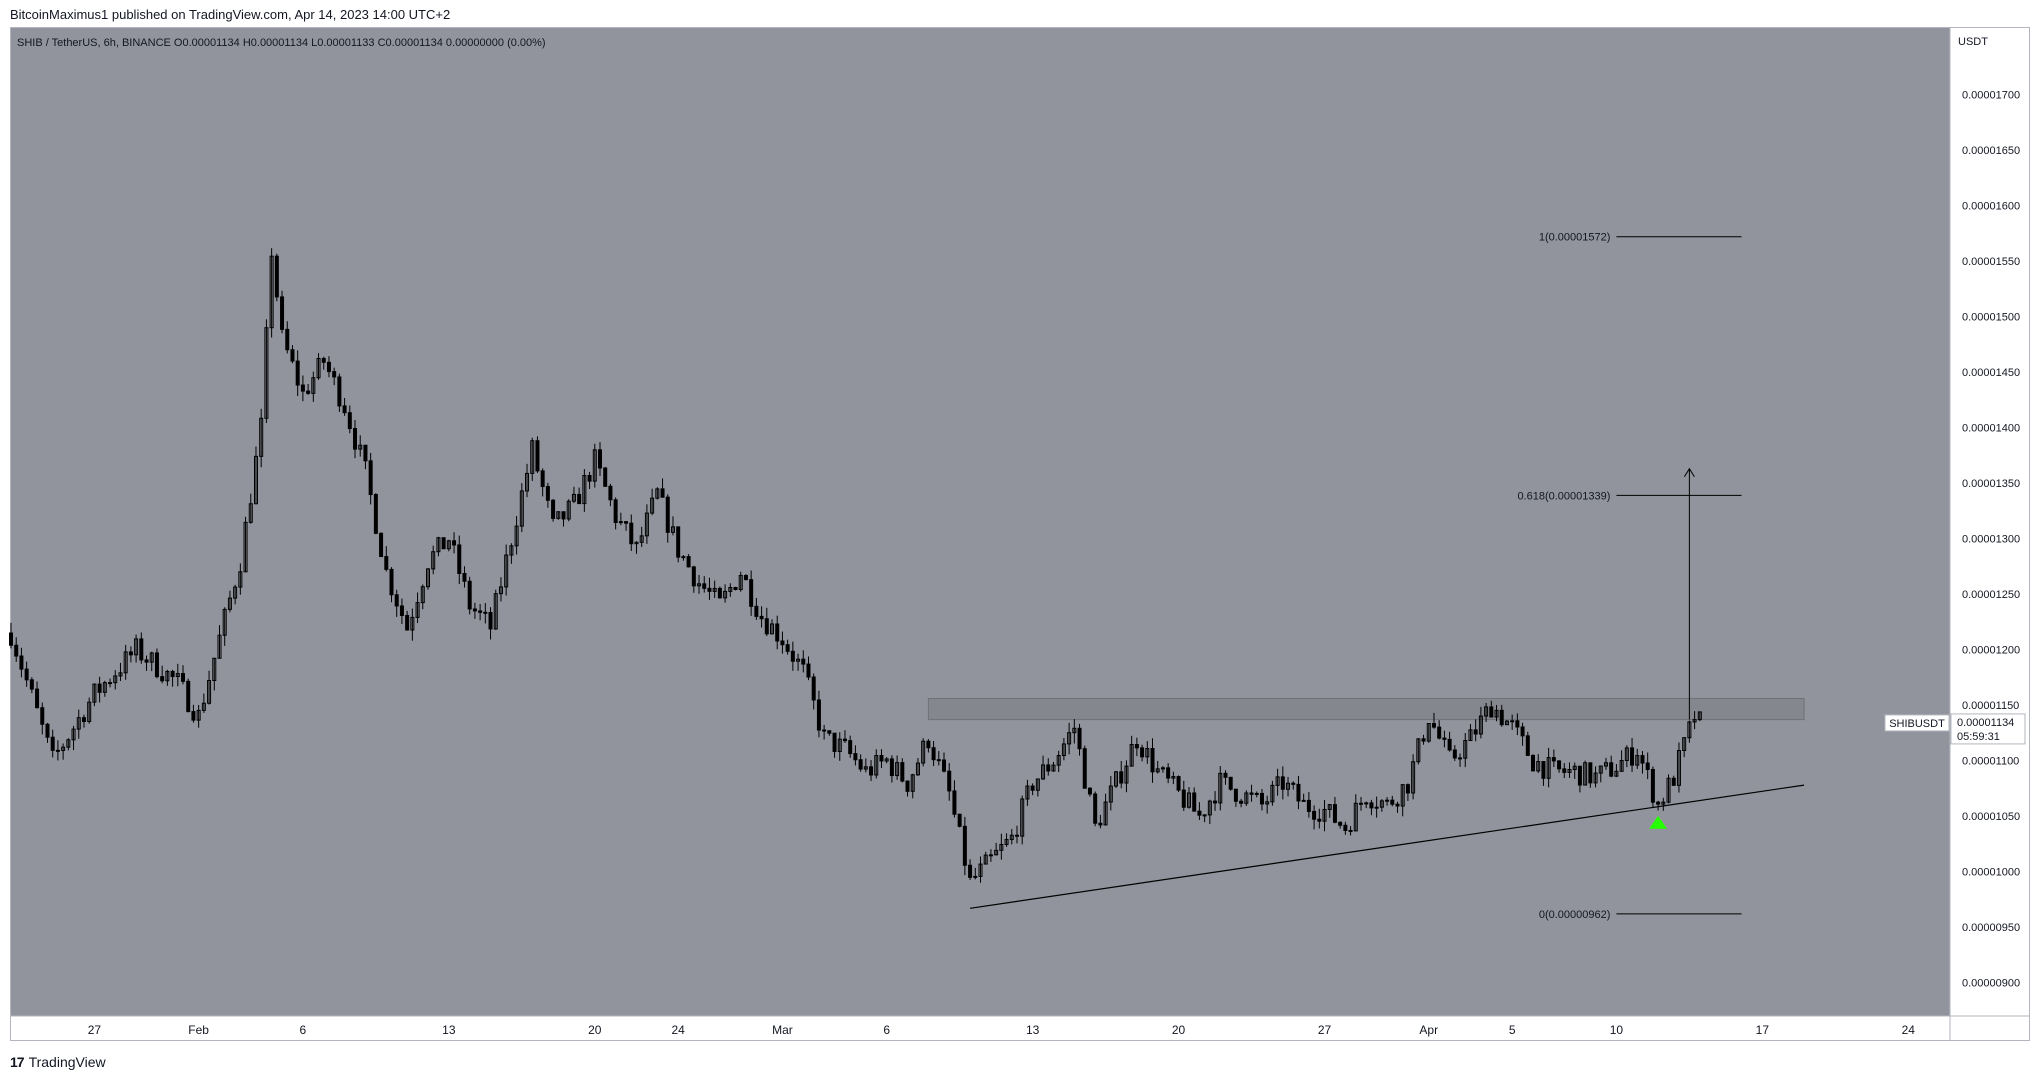  Describe the element at coordinates (58, 1062) in the screenshot. I see `tradingview-logo: 17 TradingView` at that location.